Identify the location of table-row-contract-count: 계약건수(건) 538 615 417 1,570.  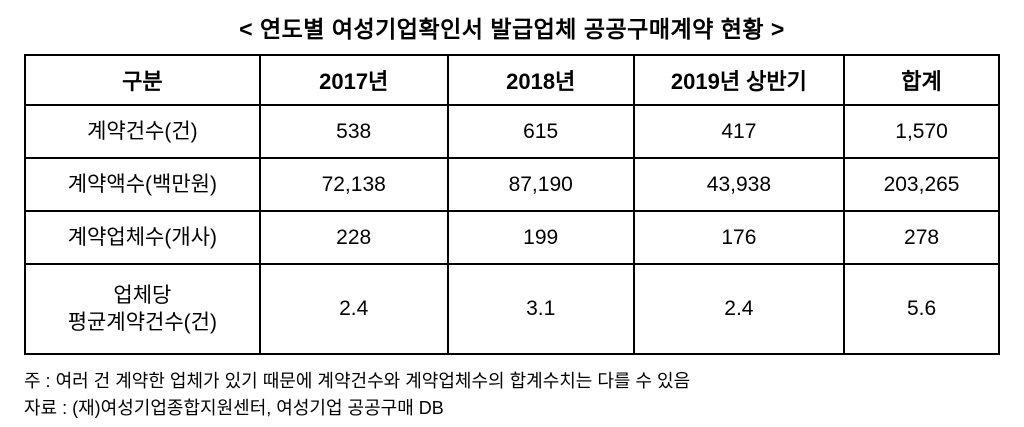
(512, 131).